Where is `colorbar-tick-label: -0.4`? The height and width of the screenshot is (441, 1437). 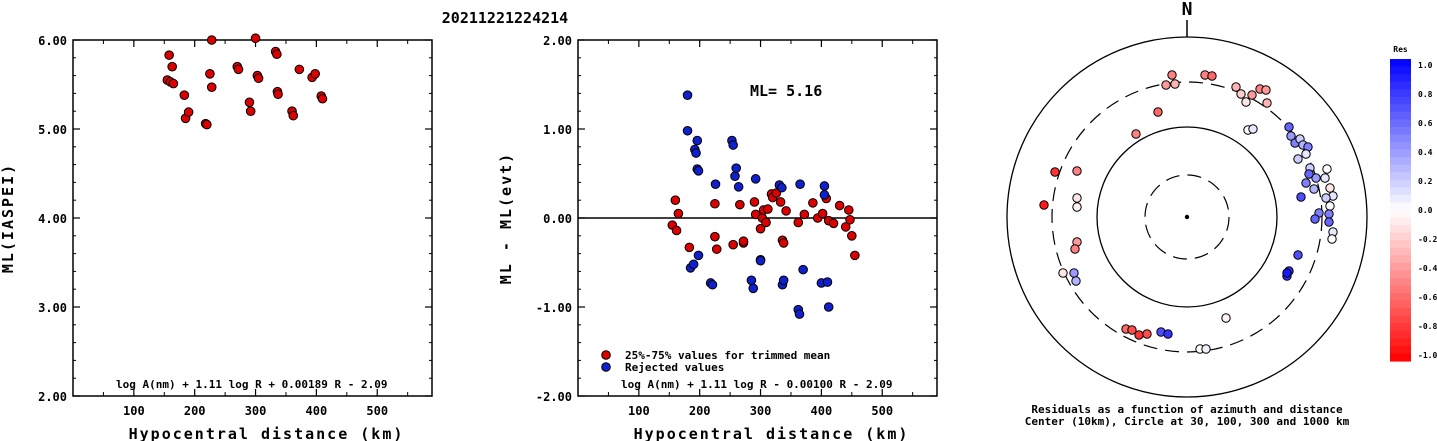
colorbar-tick-label: -0.4 is located at coordinates (1427, 268).